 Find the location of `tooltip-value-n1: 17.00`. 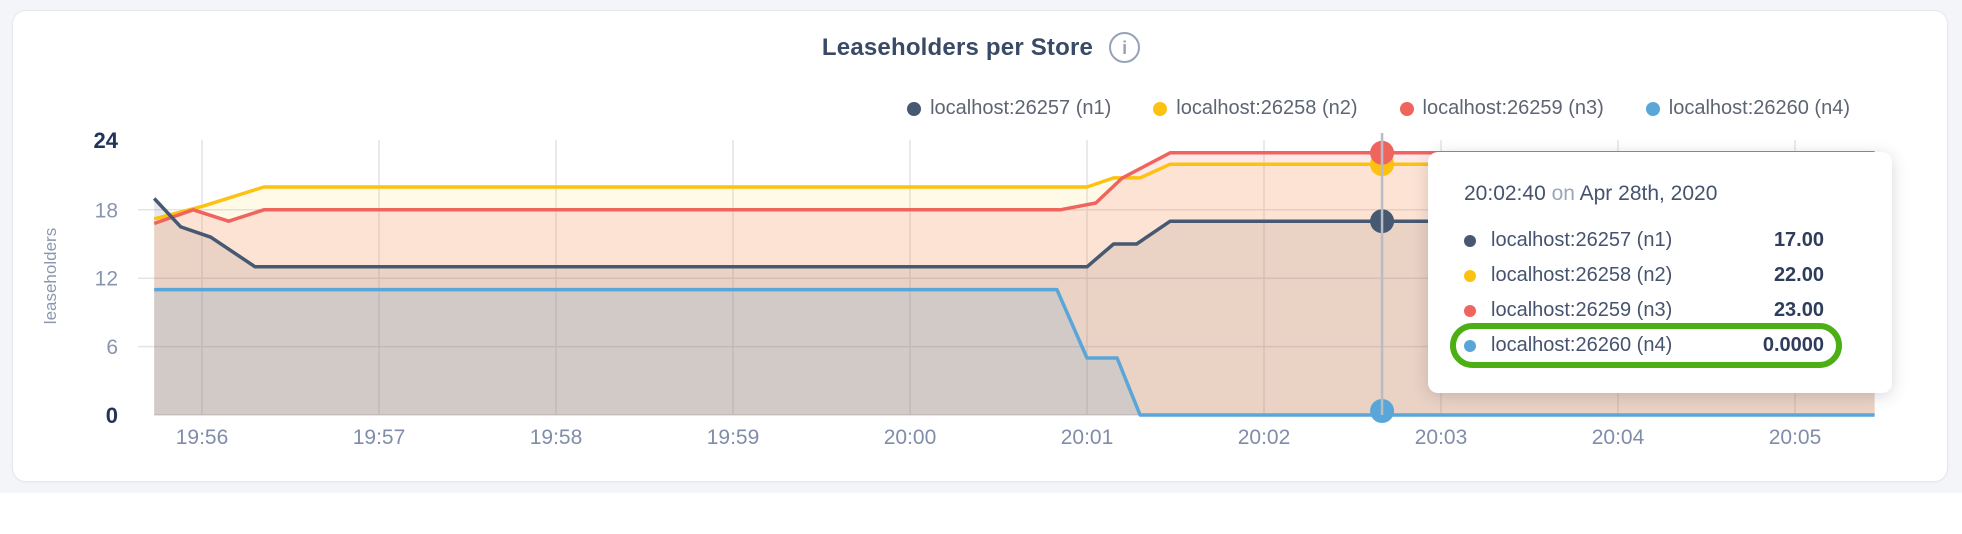

tooltip-value-n1: 17.00 is located at coordinates (1798, 240).